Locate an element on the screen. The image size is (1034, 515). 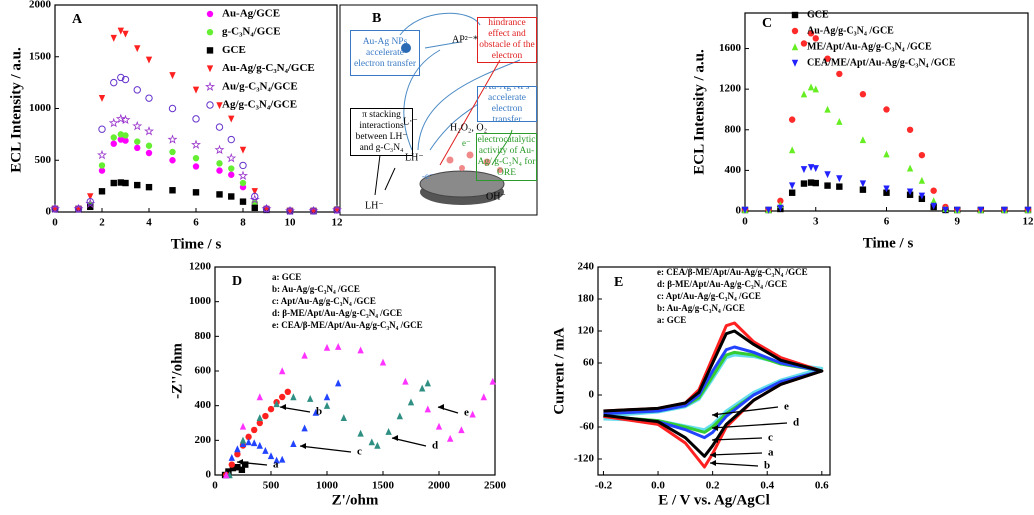
y-axis-label: -Z''/ohm is located at coordinates (177, 371).